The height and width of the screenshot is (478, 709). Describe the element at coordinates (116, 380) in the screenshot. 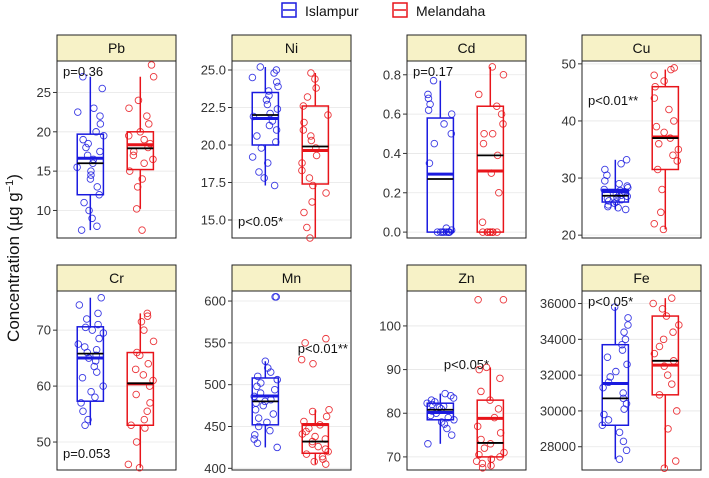

I see `plot-area-cr` at that location.